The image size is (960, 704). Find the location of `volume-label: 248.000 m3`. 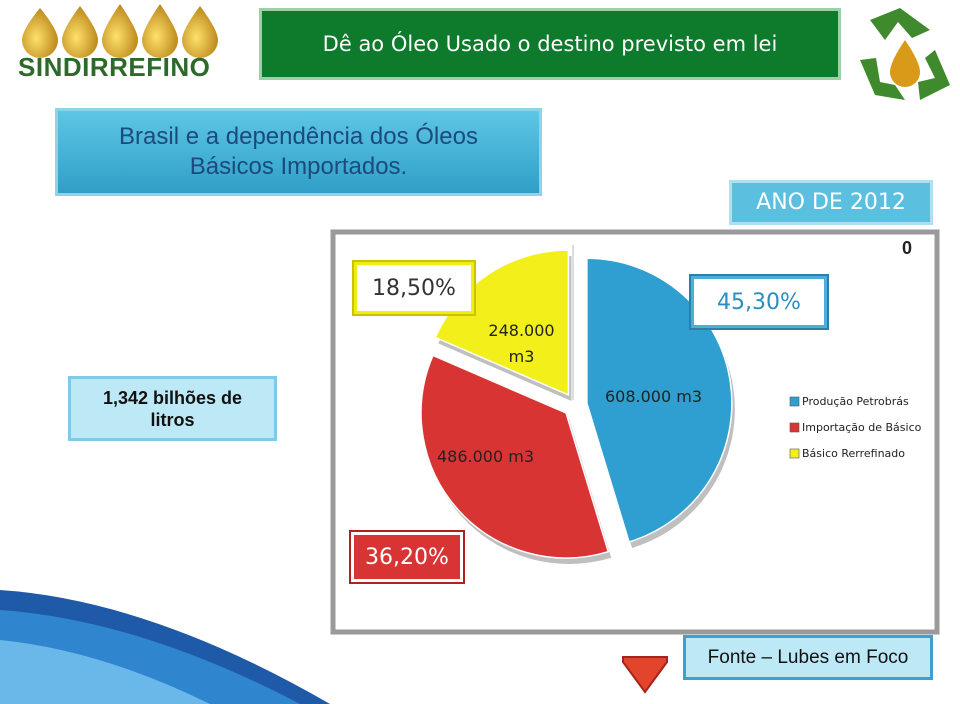

volume-label: 248.000 m3 is located at coordinates (521, 343).